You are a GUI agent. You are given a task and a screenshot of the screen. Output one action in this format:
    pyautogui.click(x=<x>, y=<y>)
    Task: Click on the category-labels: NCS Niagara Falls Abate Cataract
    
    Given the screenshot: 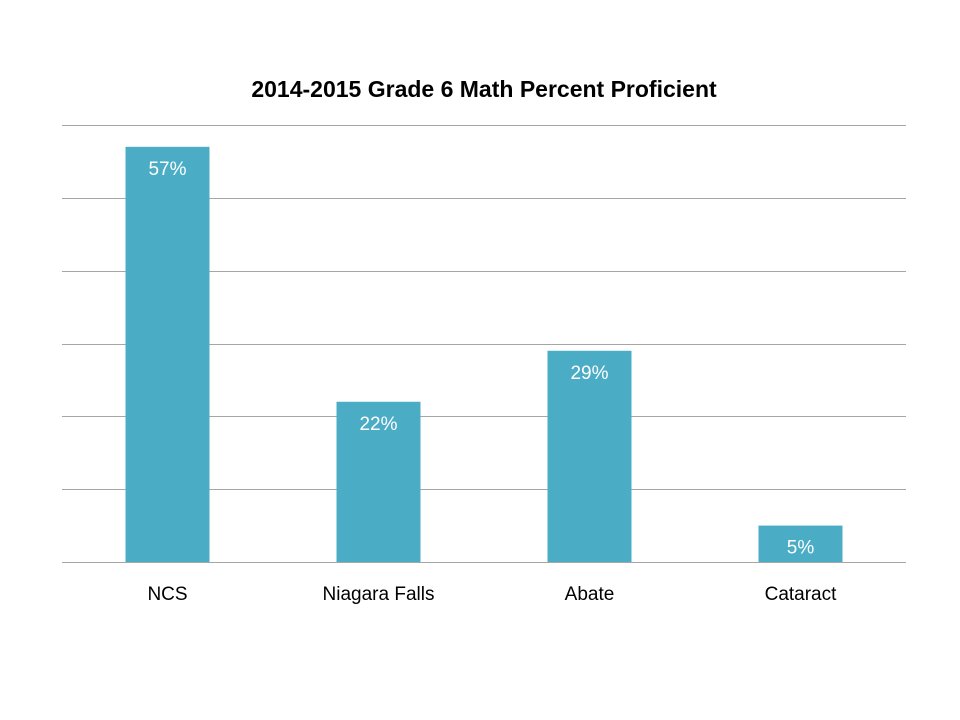 What is the action you would take?
    pyautogui.click(x=492, y=594)
    